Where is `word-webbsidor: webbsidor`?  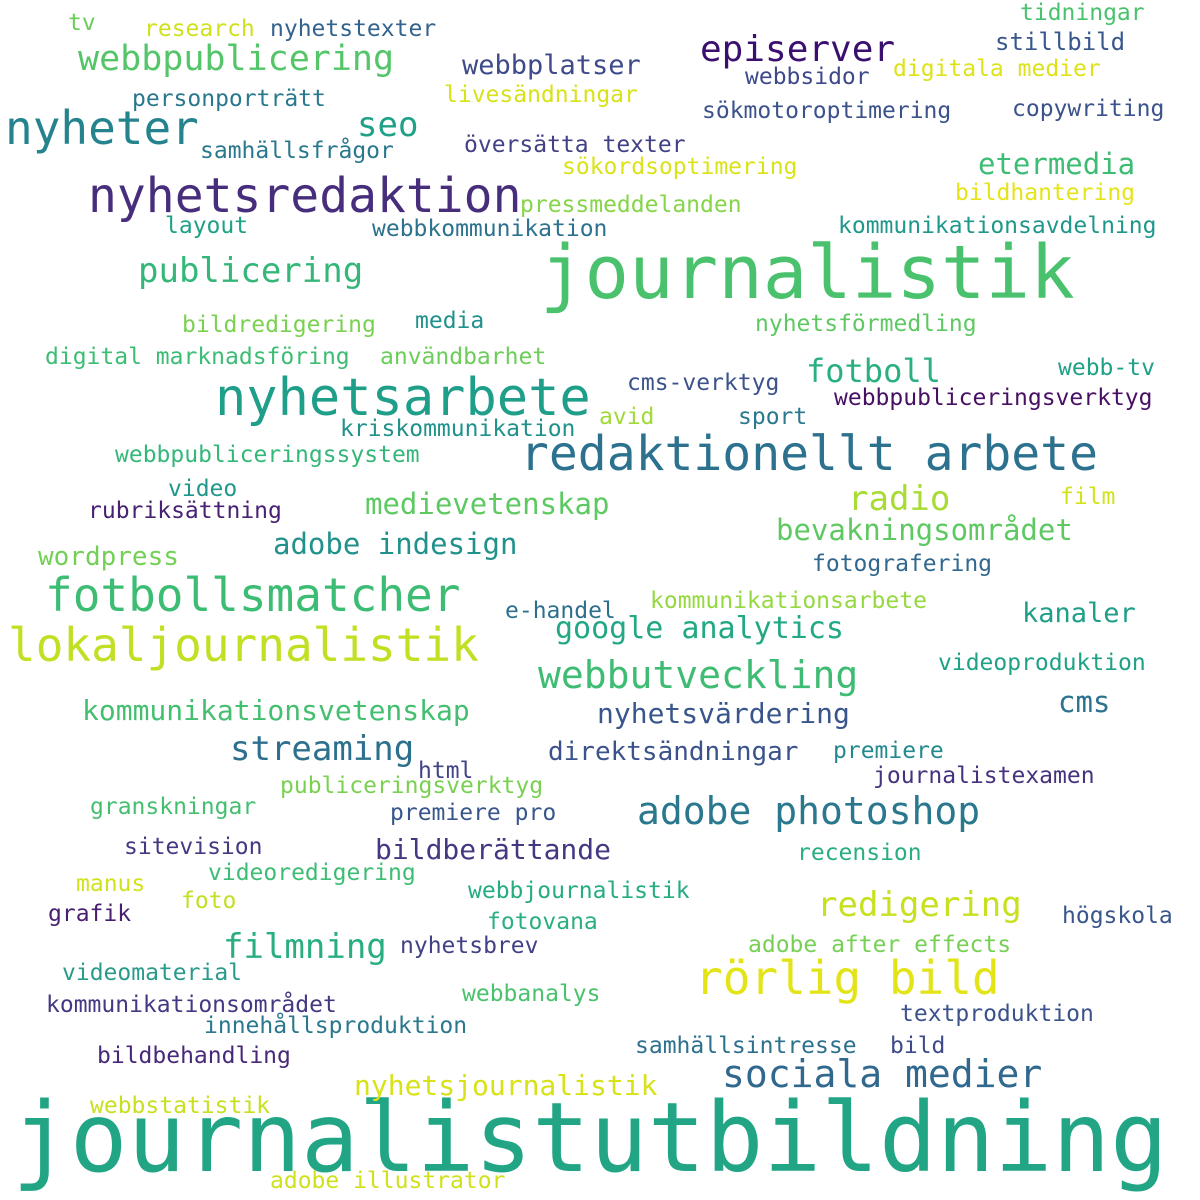
word-webbsidor: webbsidor is located at coordinates (807, 77).